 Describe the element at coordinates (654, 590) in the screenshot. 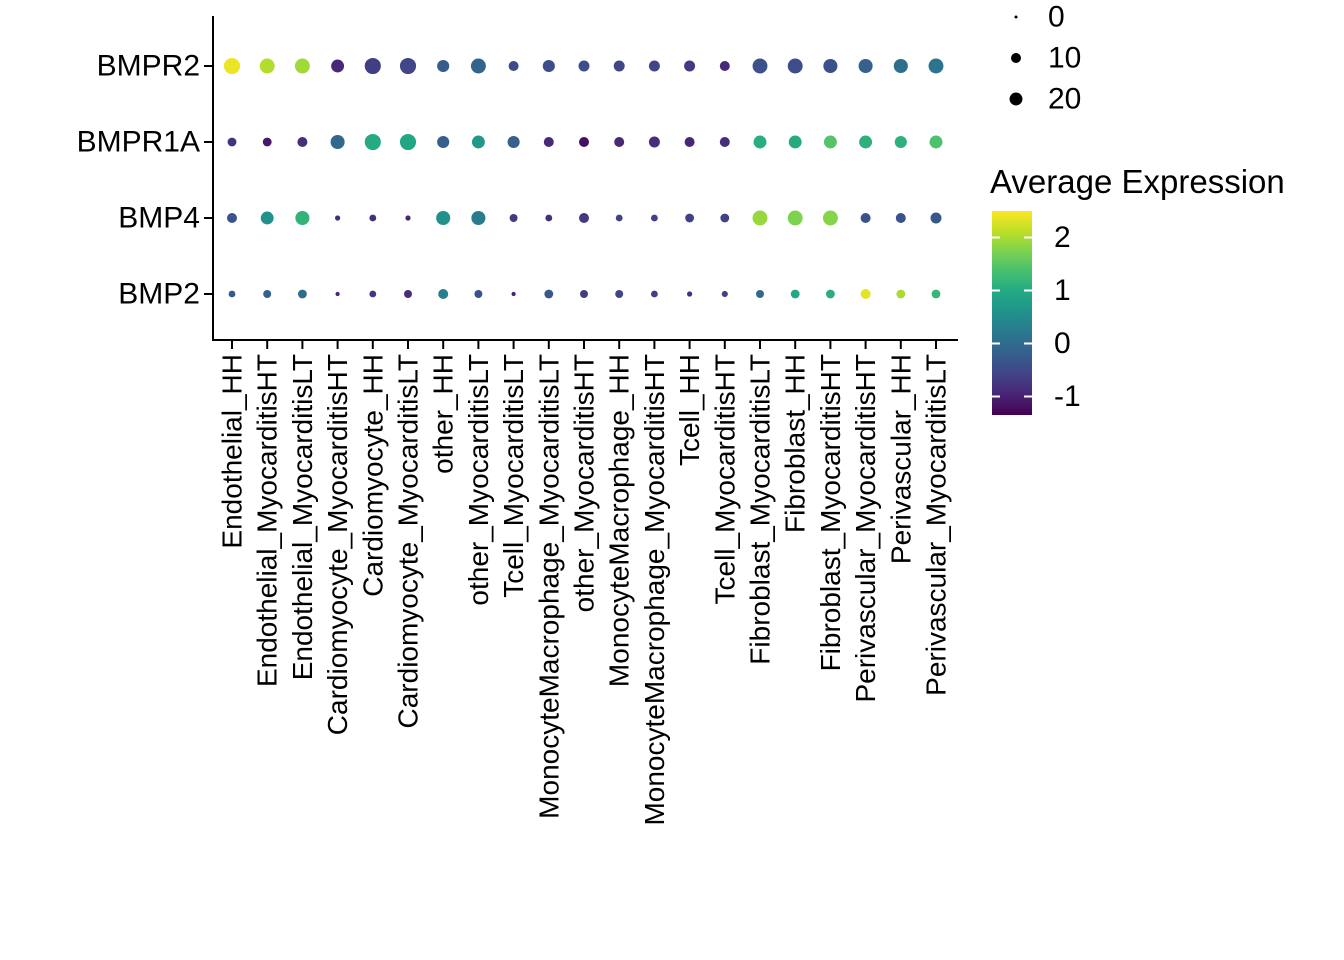

I see `x-tick-label: MonocyteMacrophage_MyocarditisHT` at that location.